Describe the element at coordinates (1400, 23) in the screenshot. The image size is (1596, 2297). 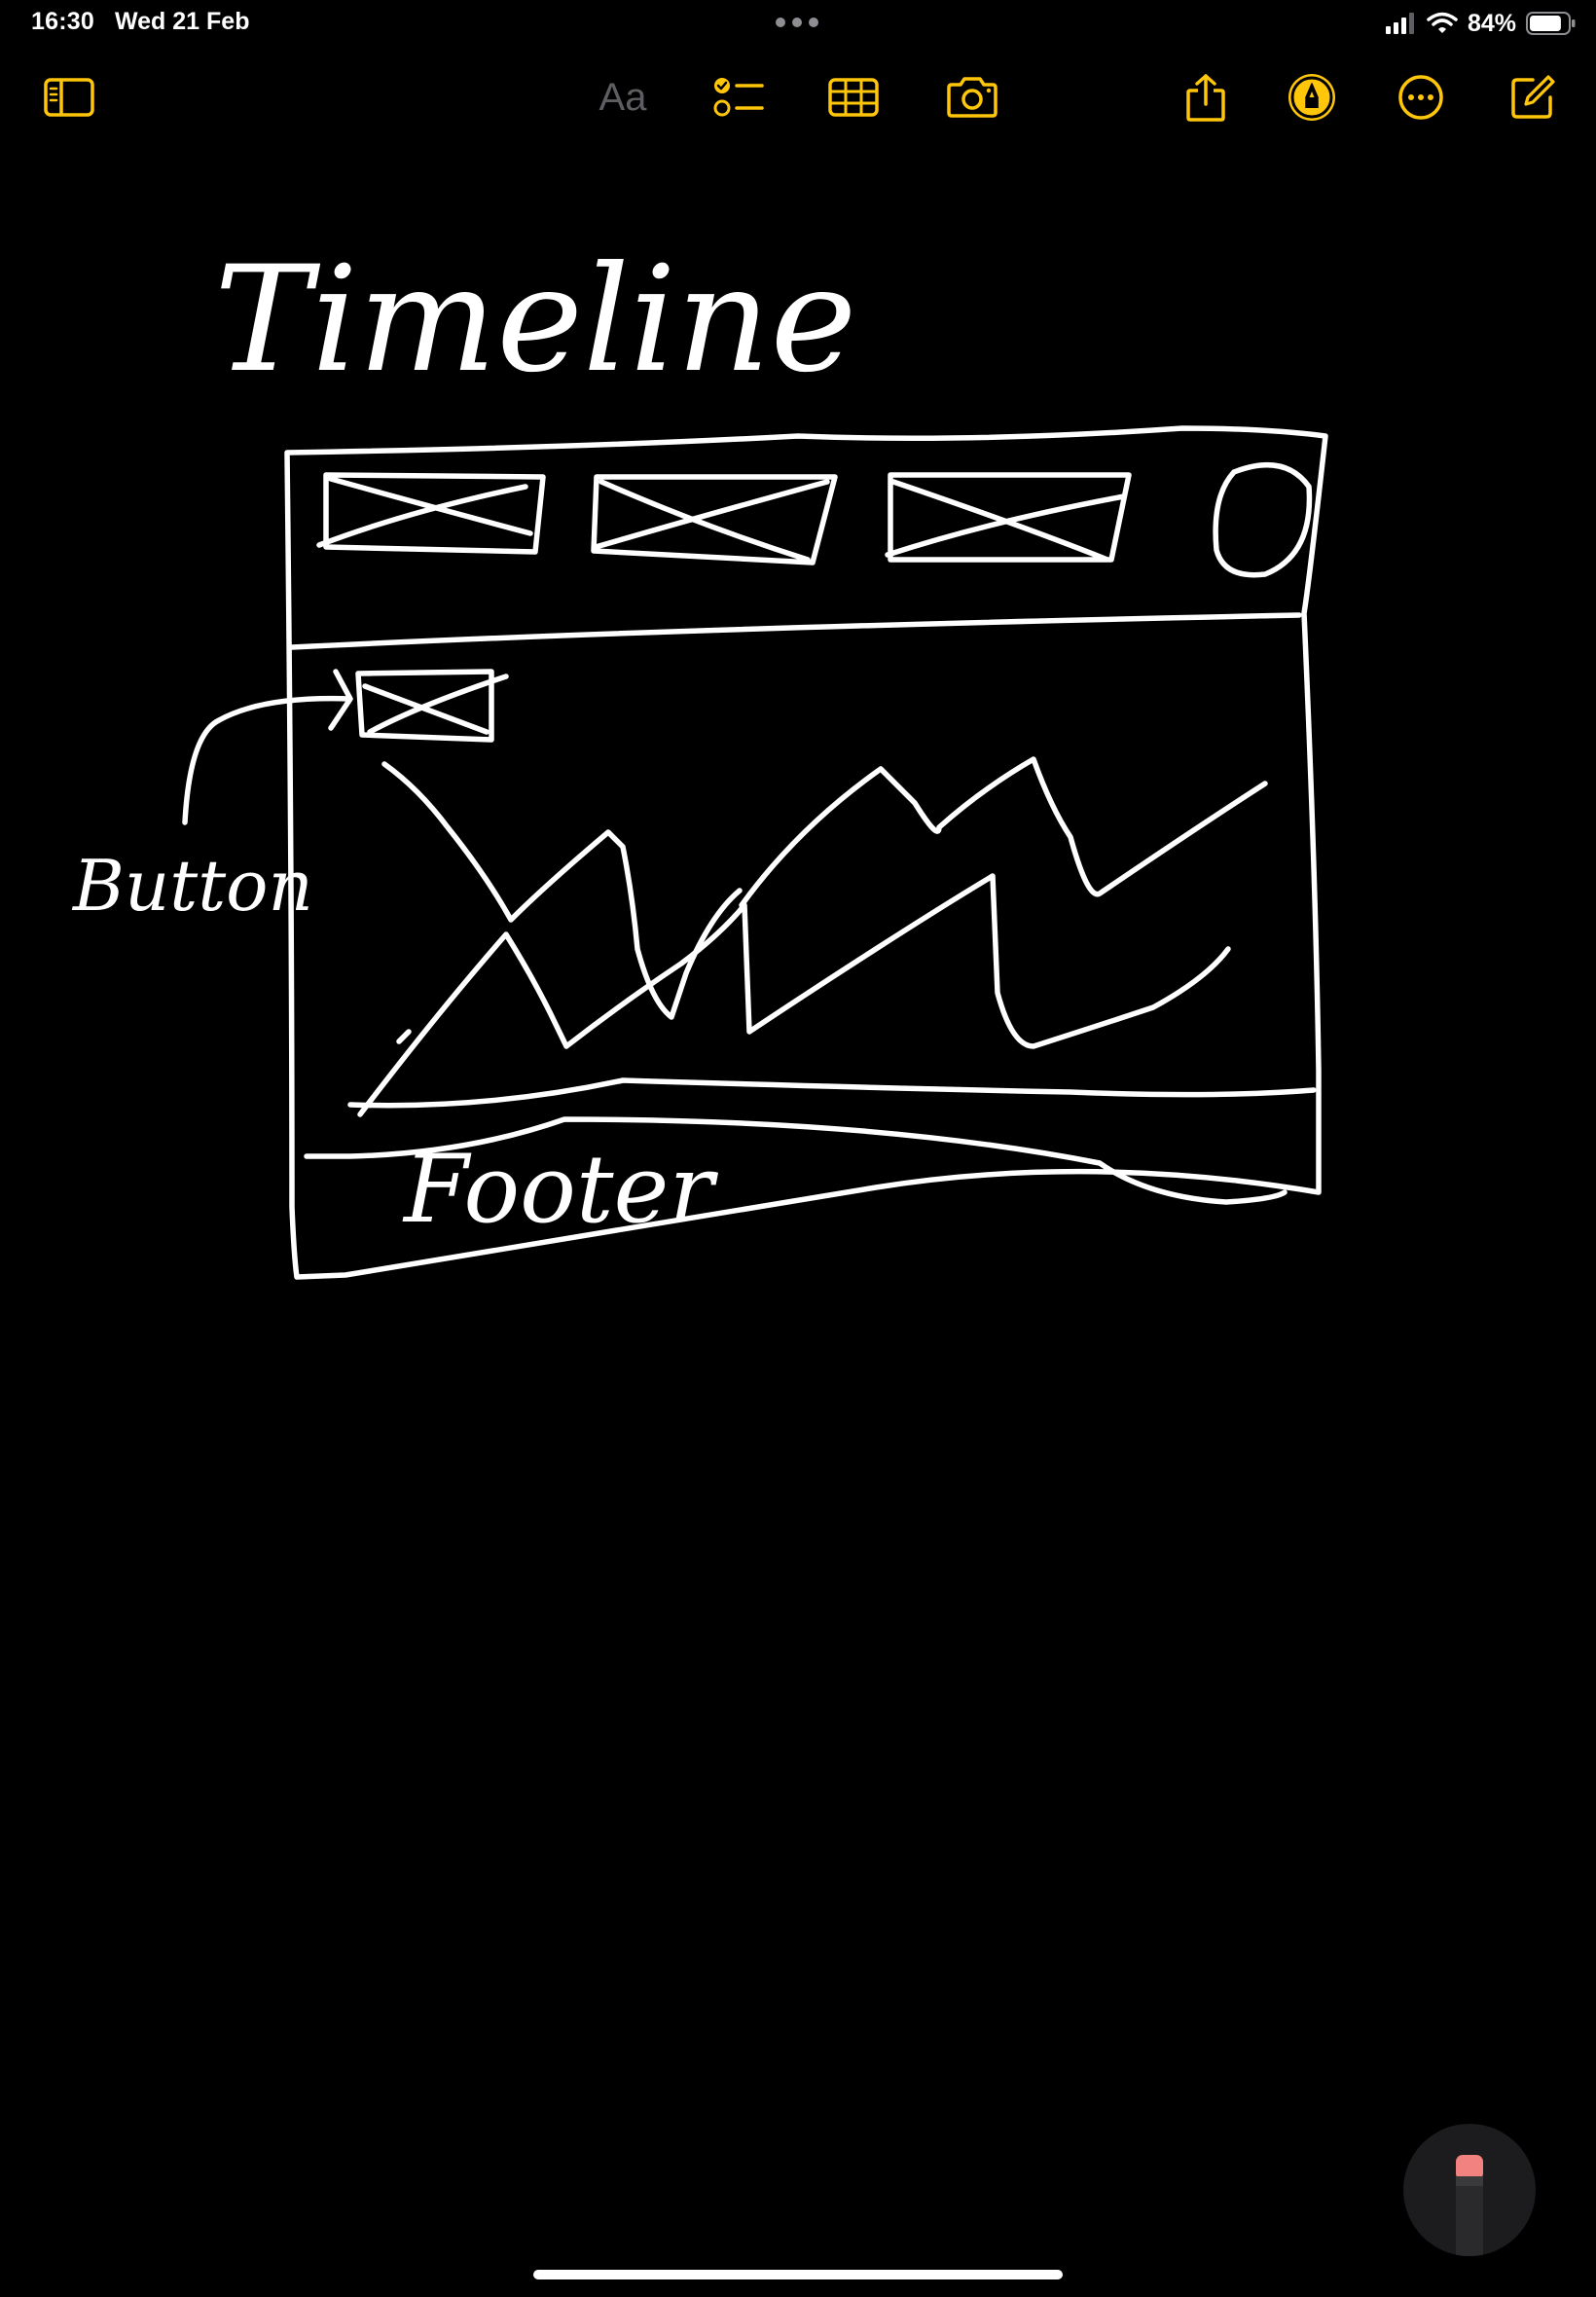
I see `cellular-signal-icon` at that location.